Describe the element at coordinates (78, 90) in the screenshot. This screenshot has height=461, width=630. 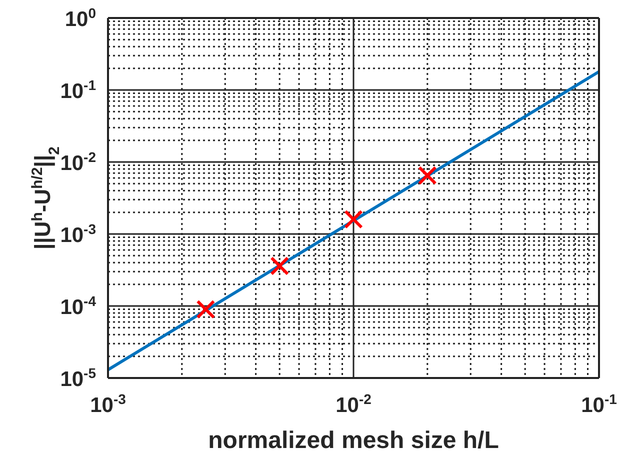
I see `y-tick-label: 10$^{-1}$` at that location.